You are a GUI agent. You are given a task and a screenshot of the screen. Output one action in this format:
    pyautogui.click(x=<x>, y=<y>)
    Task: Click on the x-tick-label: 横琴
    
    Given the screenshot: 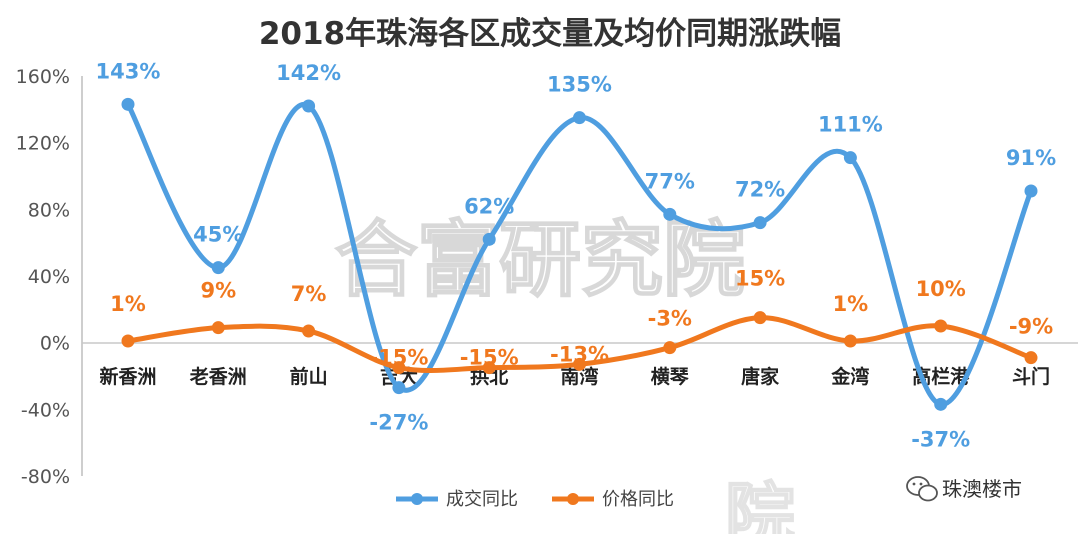 What is the action you would take?
    pyautogui.click(x=670, y=376)
    